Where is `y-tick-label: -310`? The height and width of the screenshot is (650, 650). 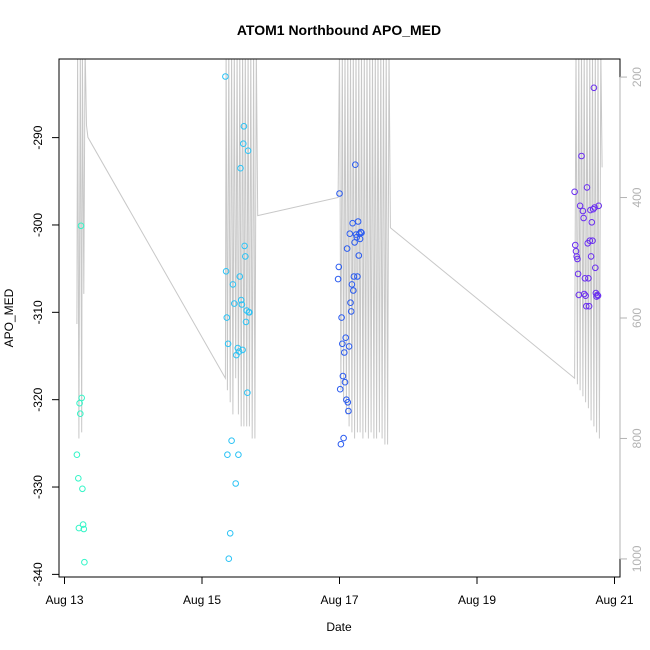
y-tick-label: -310 is located at coordinates (38, 312).